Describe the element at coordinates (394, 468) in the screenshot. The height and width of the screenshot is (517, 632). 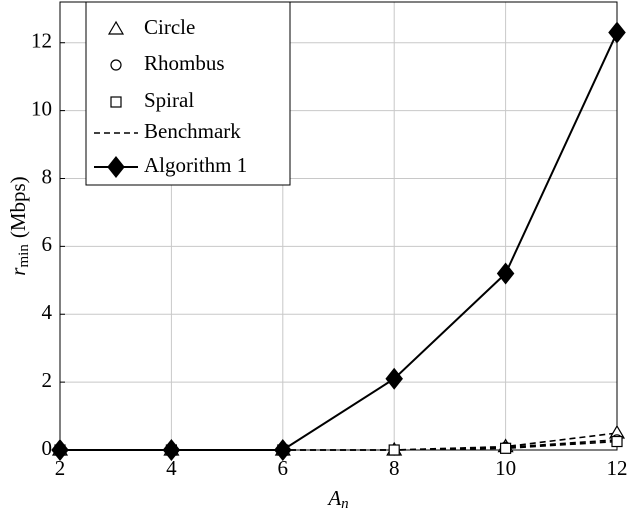
I see `x-tick-label: 8` at that location.